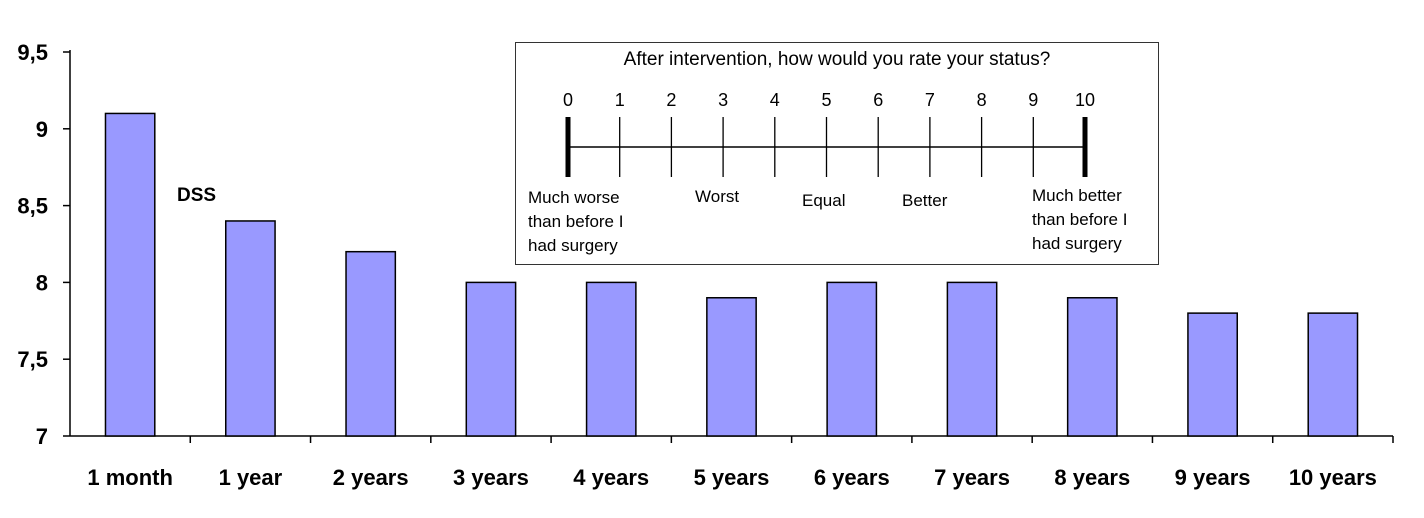  Describe the element at coordinates (732, 477) in the screenshot. I see `x-tick-label: 5 years` at that location.